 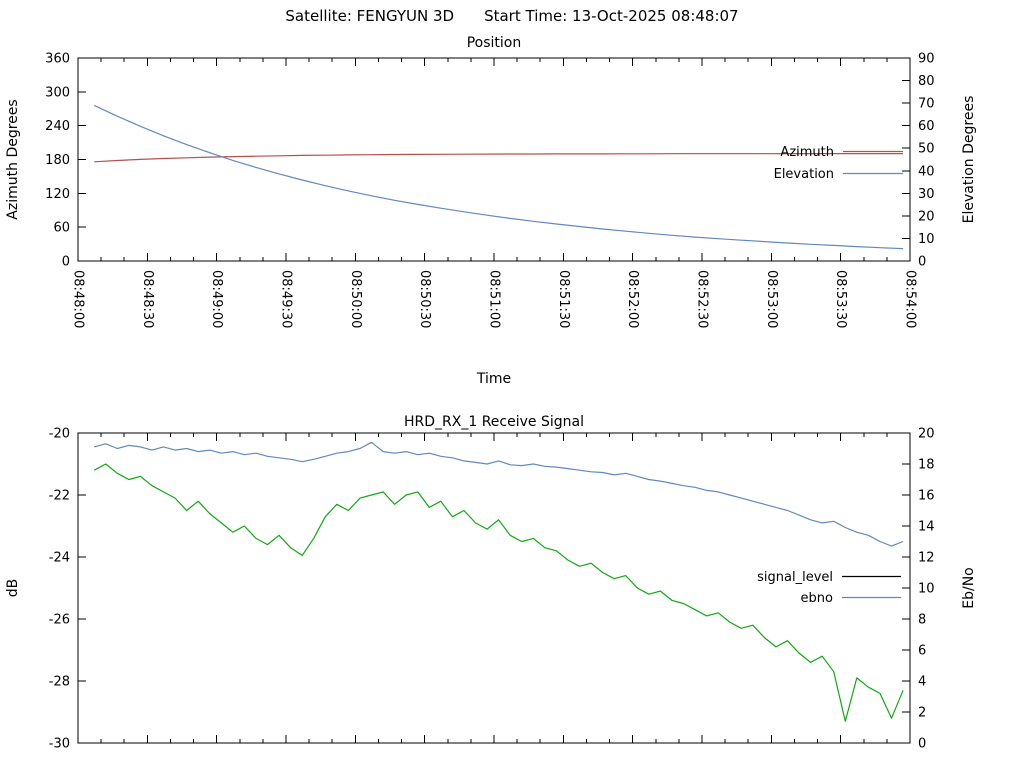 I want to click on right-tick-label: 80, so click(x=926, y=81).